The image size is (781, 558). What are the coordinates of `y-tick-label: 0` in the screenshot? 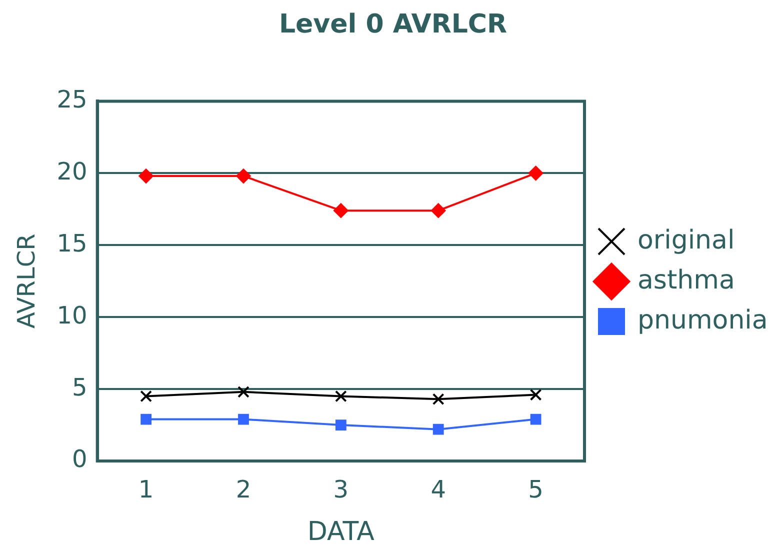 It's located at (80, 459).